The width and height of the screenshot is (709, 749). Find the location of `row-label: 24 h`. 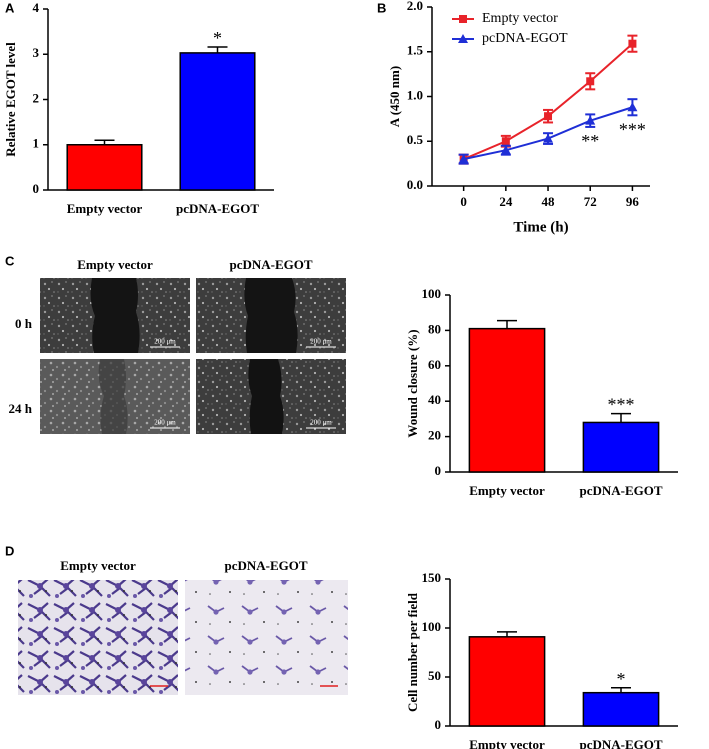

row-label: 24 h is located at coordinates (21, 408).